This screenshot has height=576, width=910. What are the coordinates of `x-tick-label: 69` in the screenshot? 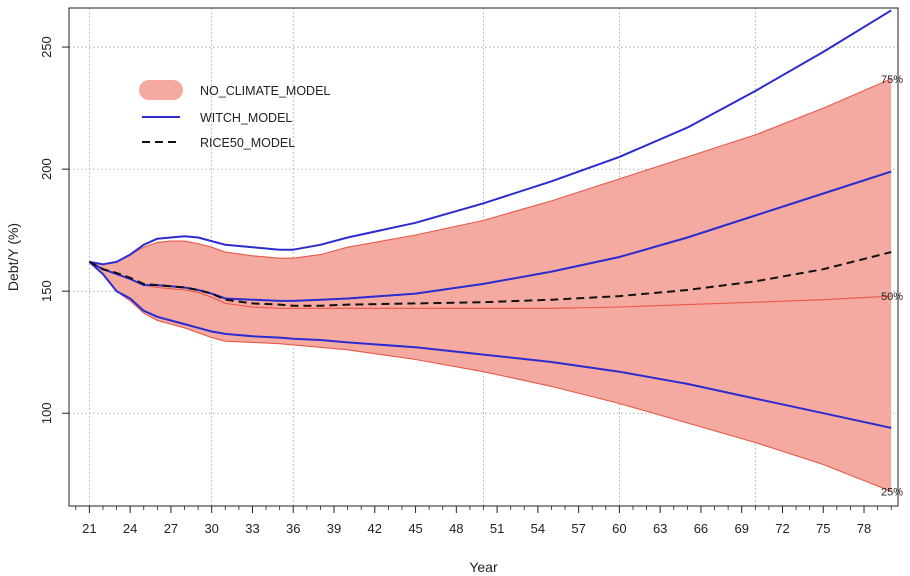 It's located at (741, 528).